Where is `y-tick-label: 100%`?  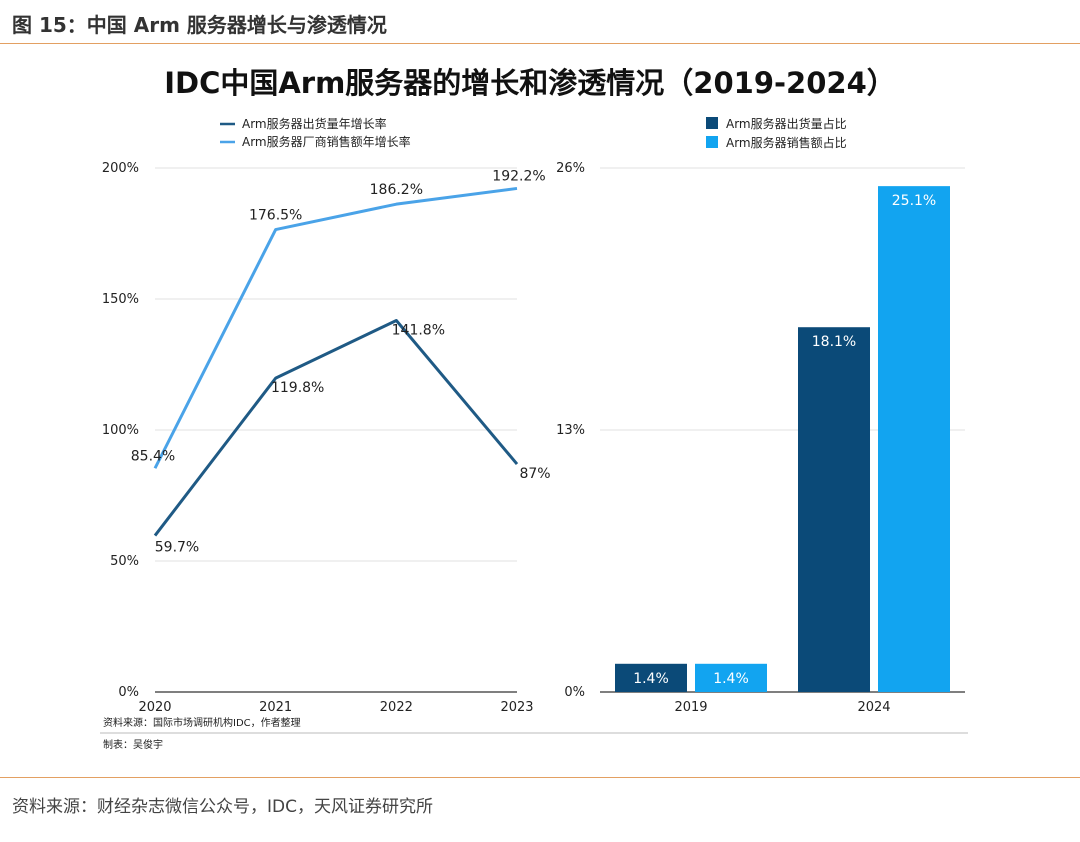 y-tick-label: 100% is located at coordinates (120, 430).